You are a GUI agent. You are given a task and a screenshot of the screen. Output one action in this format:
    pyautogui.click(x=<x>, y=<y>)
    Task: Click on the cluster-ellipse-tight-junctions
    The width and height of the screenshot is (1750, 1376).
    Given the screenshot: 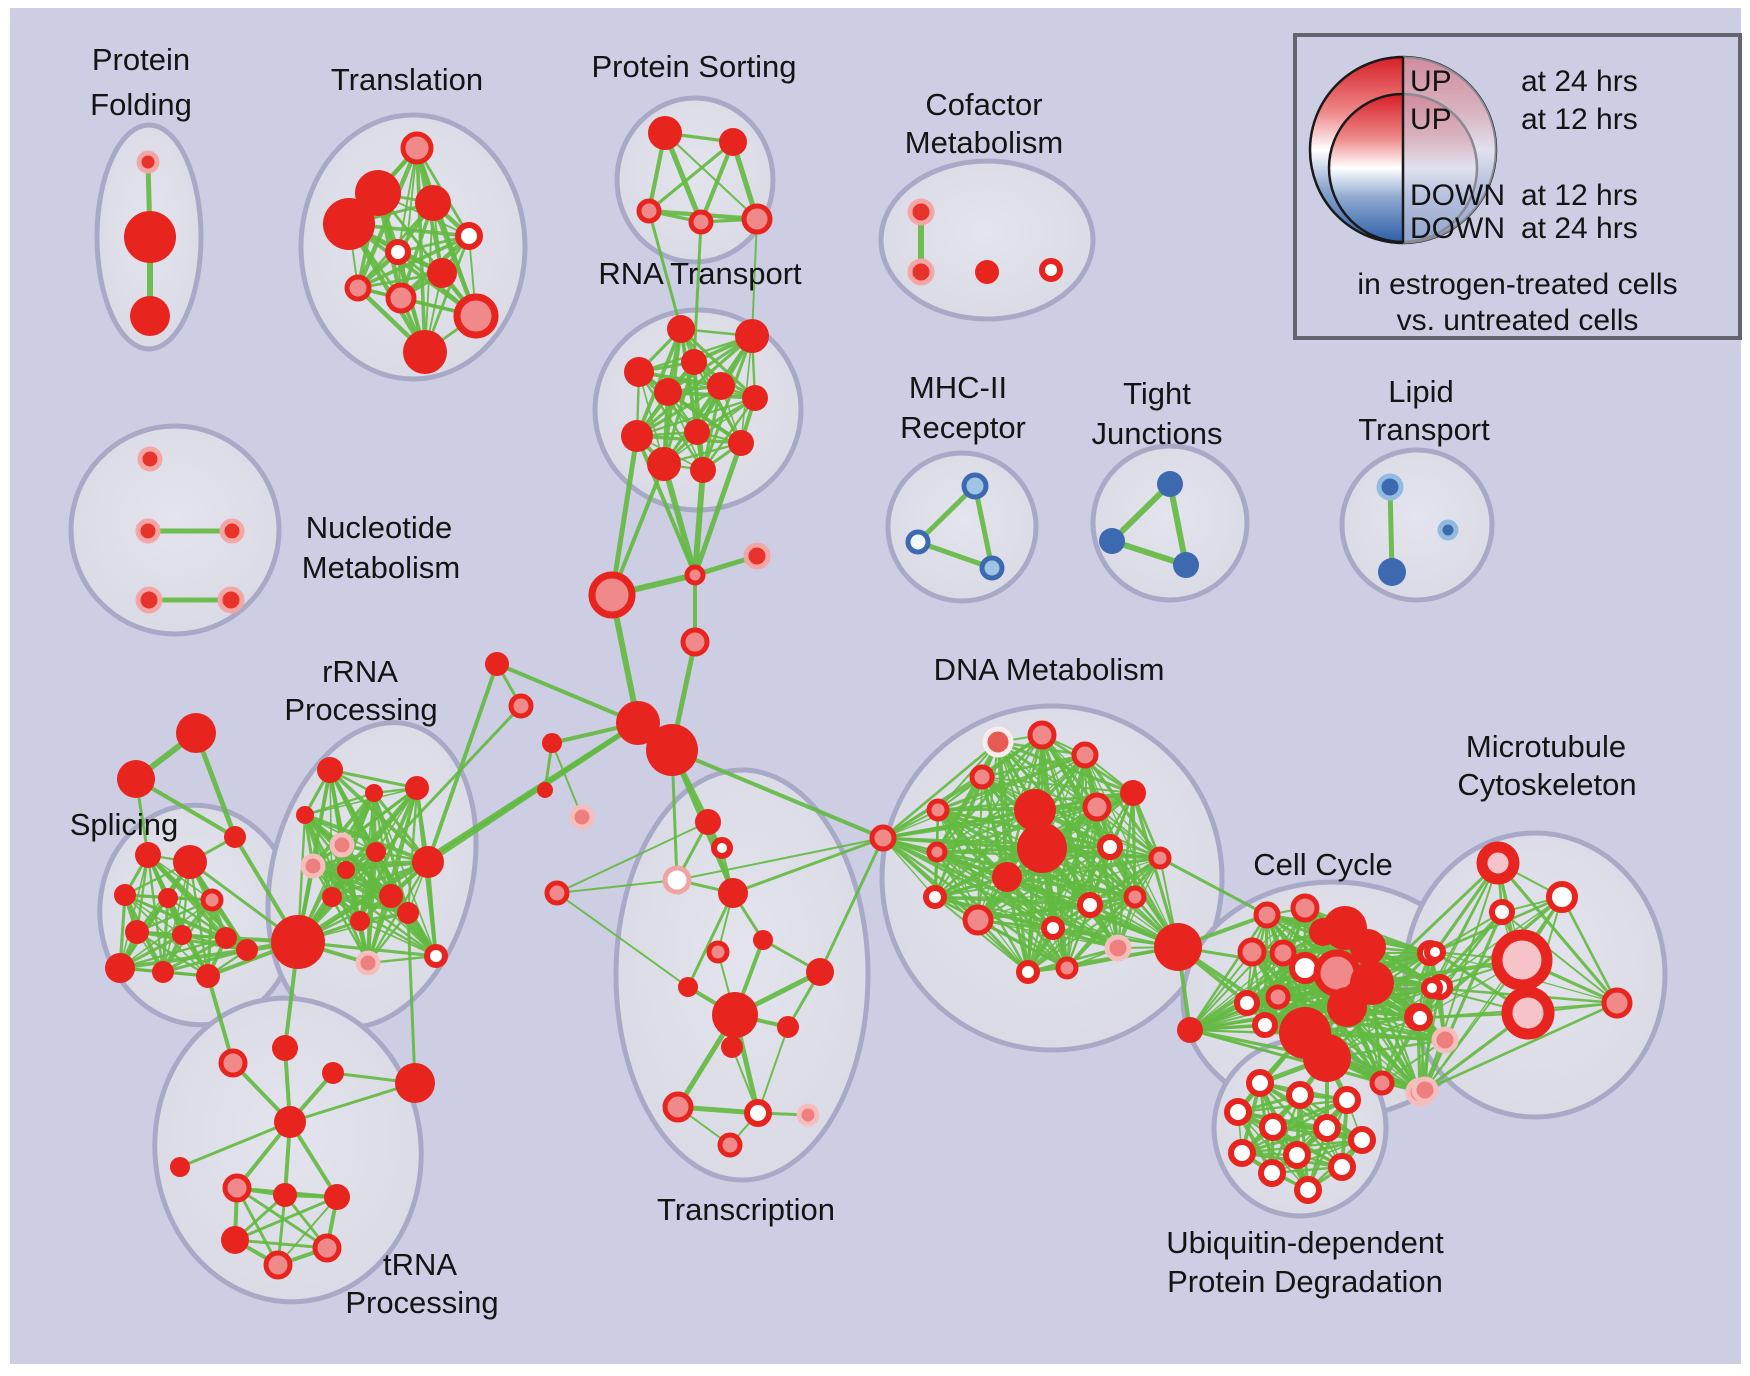 What is the action you would take?
    pyautogui.click(x=1170, y=523)
    